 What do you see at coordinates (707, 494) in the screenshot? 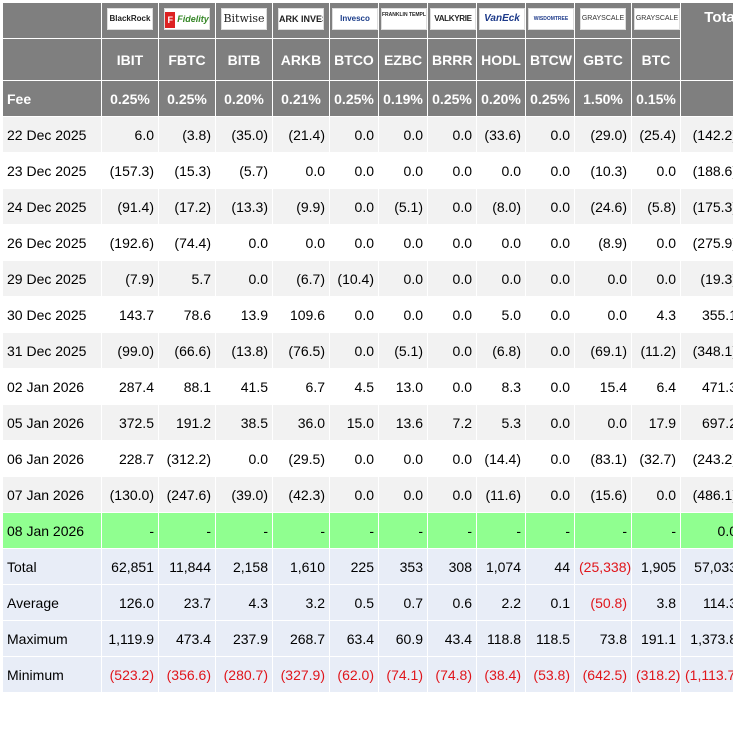
I see `row-total: (486.1)` at bounding box center [707, 494].